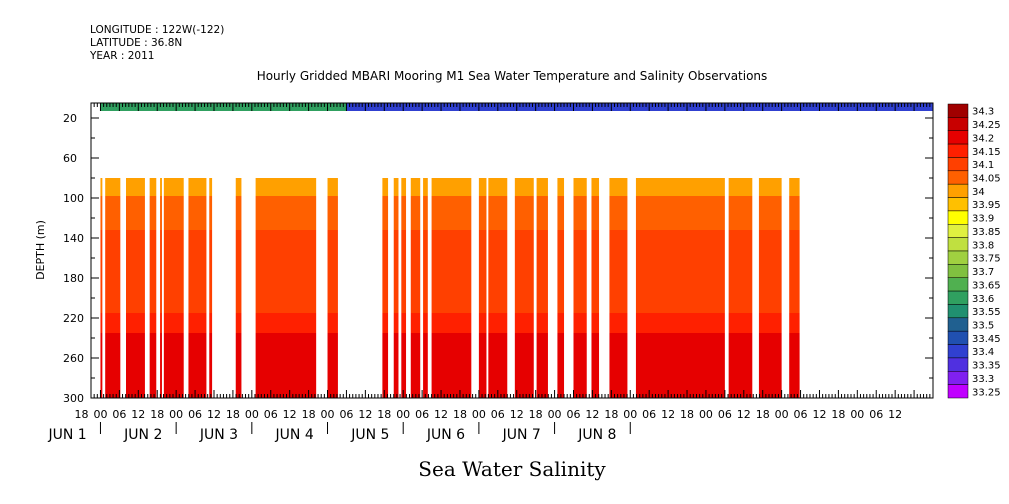  I want to click on colorbar-label: 33.75, so click(986, 259).